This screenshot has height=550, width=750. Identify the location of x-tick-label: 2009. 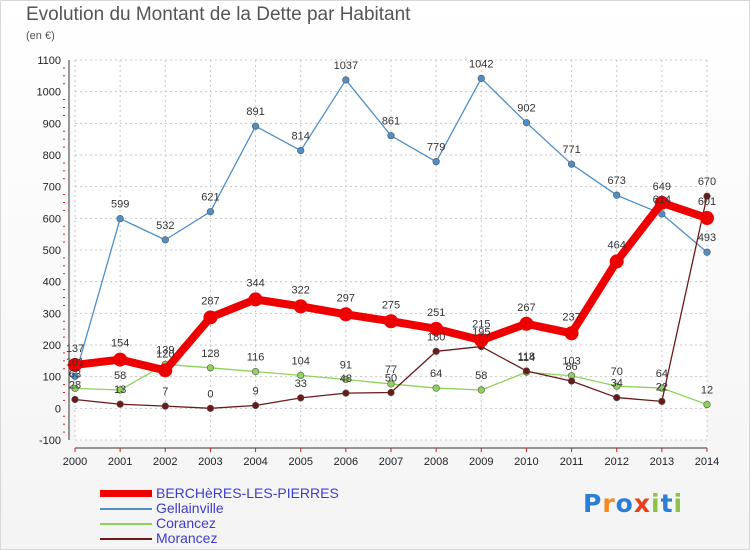
(481, 462).